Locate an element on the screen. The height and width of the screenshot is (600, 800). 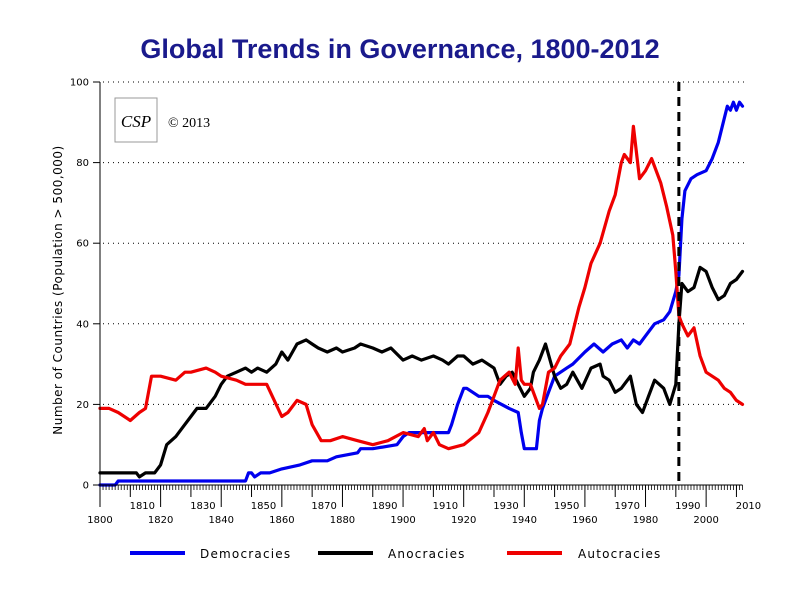
copyright-annotation: © 2013 is located at coordinates (189, 123).